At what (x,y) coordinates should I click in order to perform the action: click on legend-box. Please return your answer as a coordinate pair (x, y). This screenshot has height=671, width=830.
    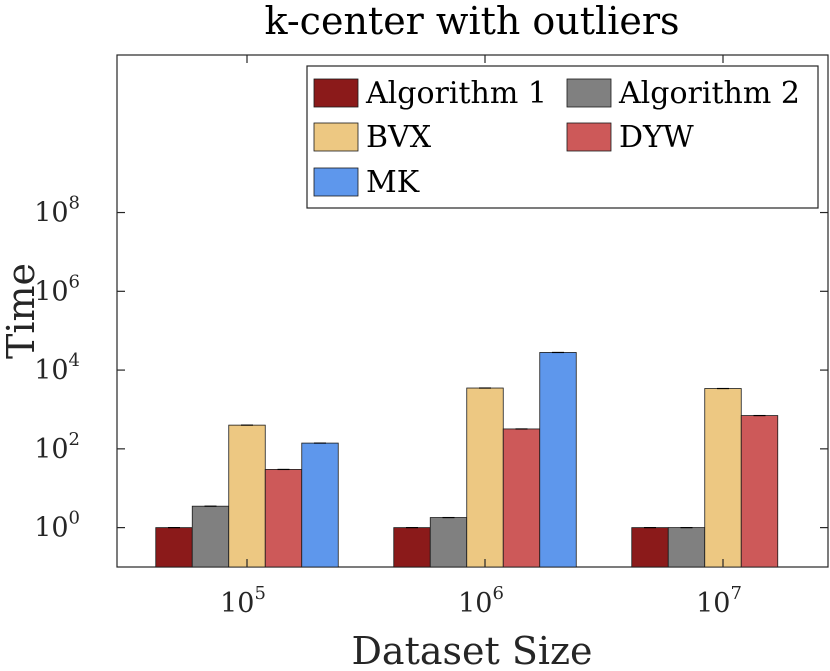
    Looking at the image, I should click on (562, 137).